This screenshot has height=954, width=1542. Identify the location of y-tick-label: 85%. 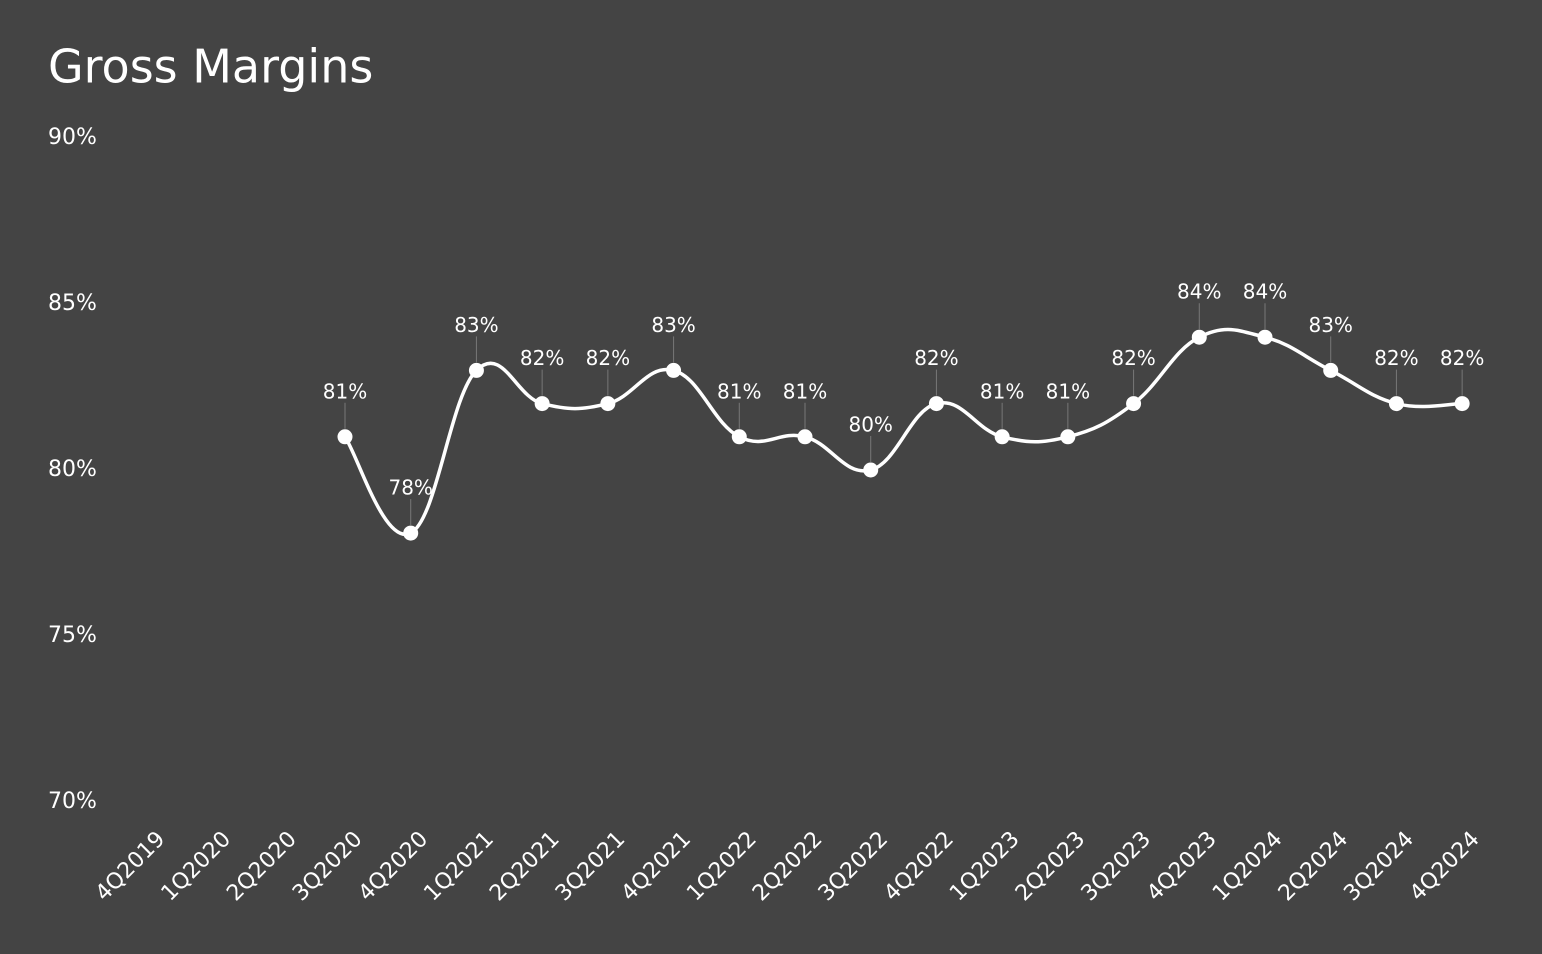
(72, 303).